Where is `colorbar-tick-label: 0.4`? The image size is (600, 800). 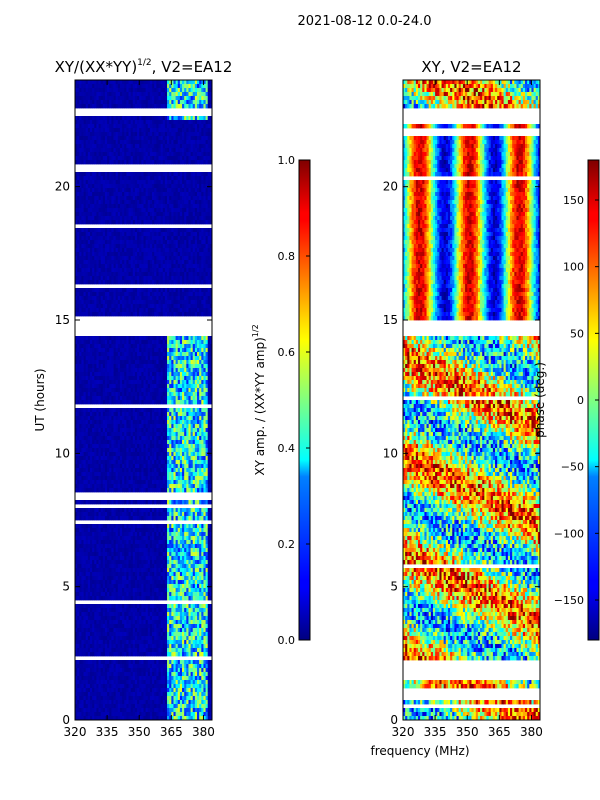 colorbar-tick-label: 0.4 is located at coordinates (287, 448).